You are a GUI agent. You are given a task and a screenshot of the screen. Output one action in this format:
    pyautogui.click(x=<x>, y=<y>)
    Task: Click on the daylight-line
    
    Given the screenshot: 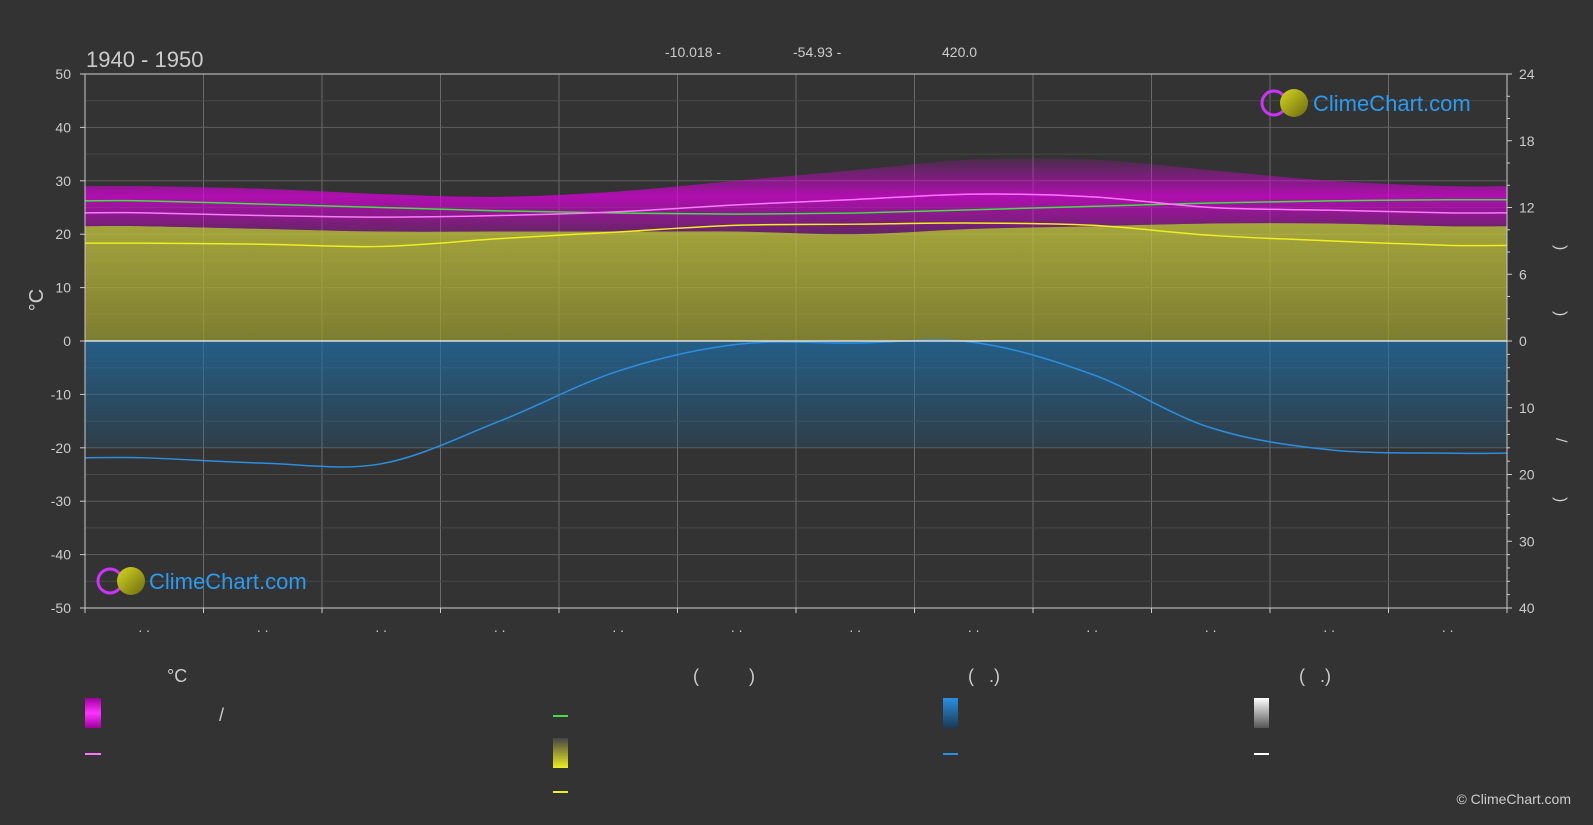 What is the action you would take?
    pyautogui.click(x=796, y=206)
    